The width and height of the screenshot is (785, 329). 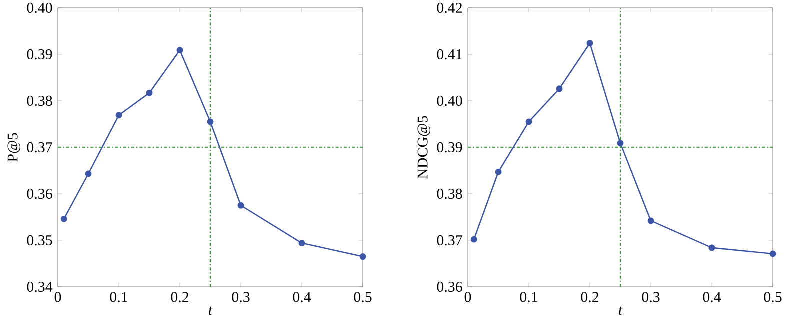 I want to click on y-axis-title: P@5, so click(x=14, y=147).